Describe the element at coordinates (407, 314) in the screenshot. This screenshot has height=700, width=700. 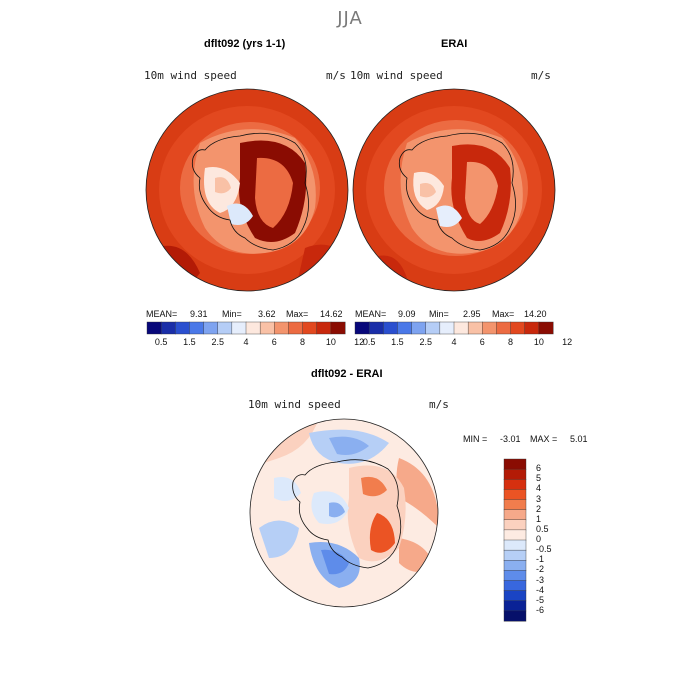
I see `right-mean-value: 9.09` at that location.